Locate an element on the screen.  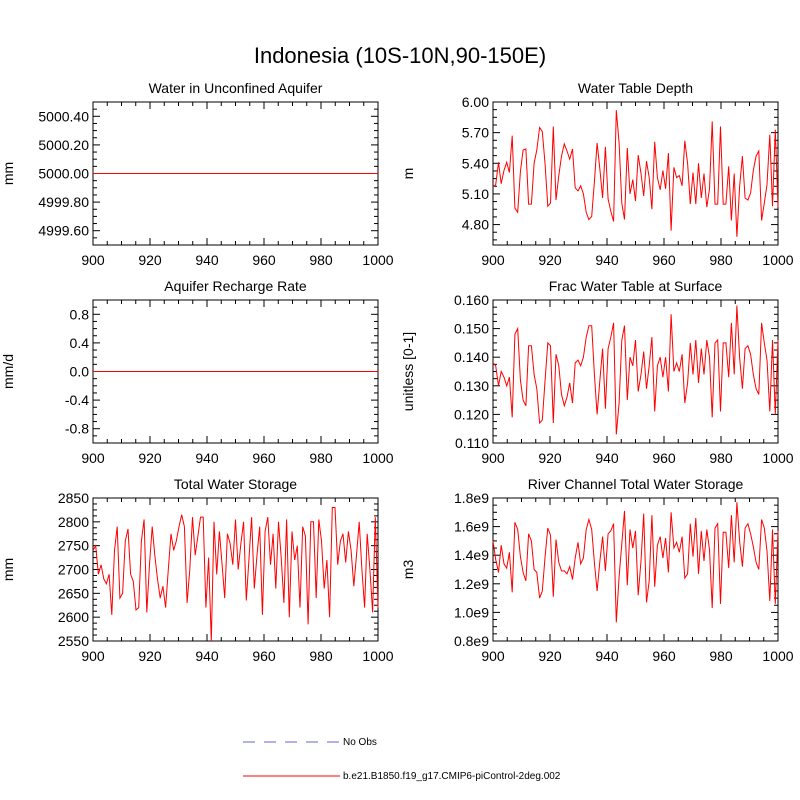
y-axis-label: mm/d is located at coordinates (8, 371).